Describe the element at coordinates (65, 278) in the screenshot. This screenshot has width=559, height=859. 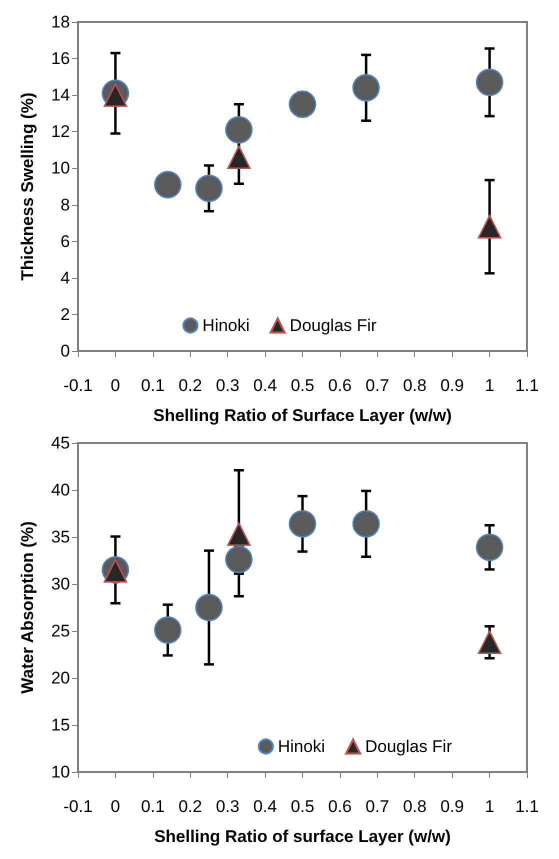
I see `y-tick-label: 4` at that location.